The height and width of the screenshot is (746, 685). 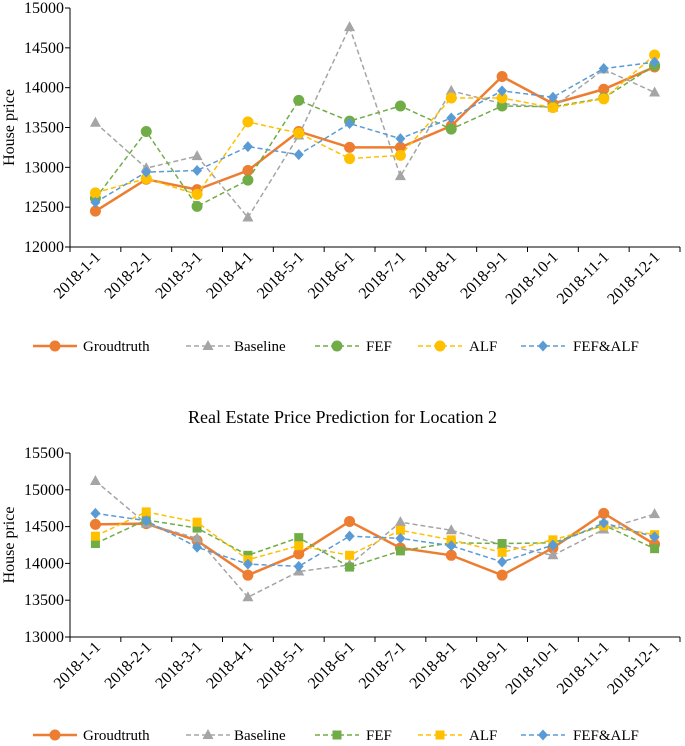 What do you see at coordinates (44, 453) in the screenshot?
I see `y-tick-label: 15500` at bounding box center [44, 453].